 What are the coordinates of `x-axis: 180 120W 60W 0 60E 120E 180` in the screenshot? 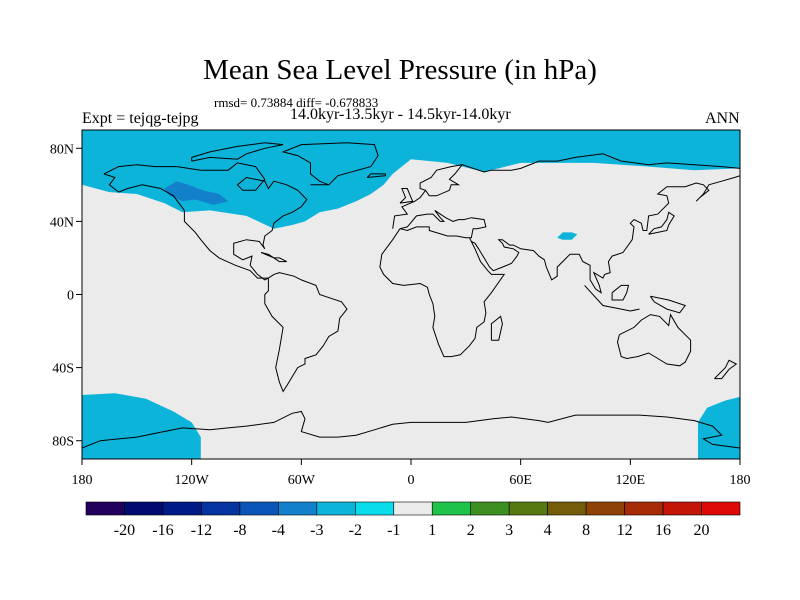 It's located at (411, 473).